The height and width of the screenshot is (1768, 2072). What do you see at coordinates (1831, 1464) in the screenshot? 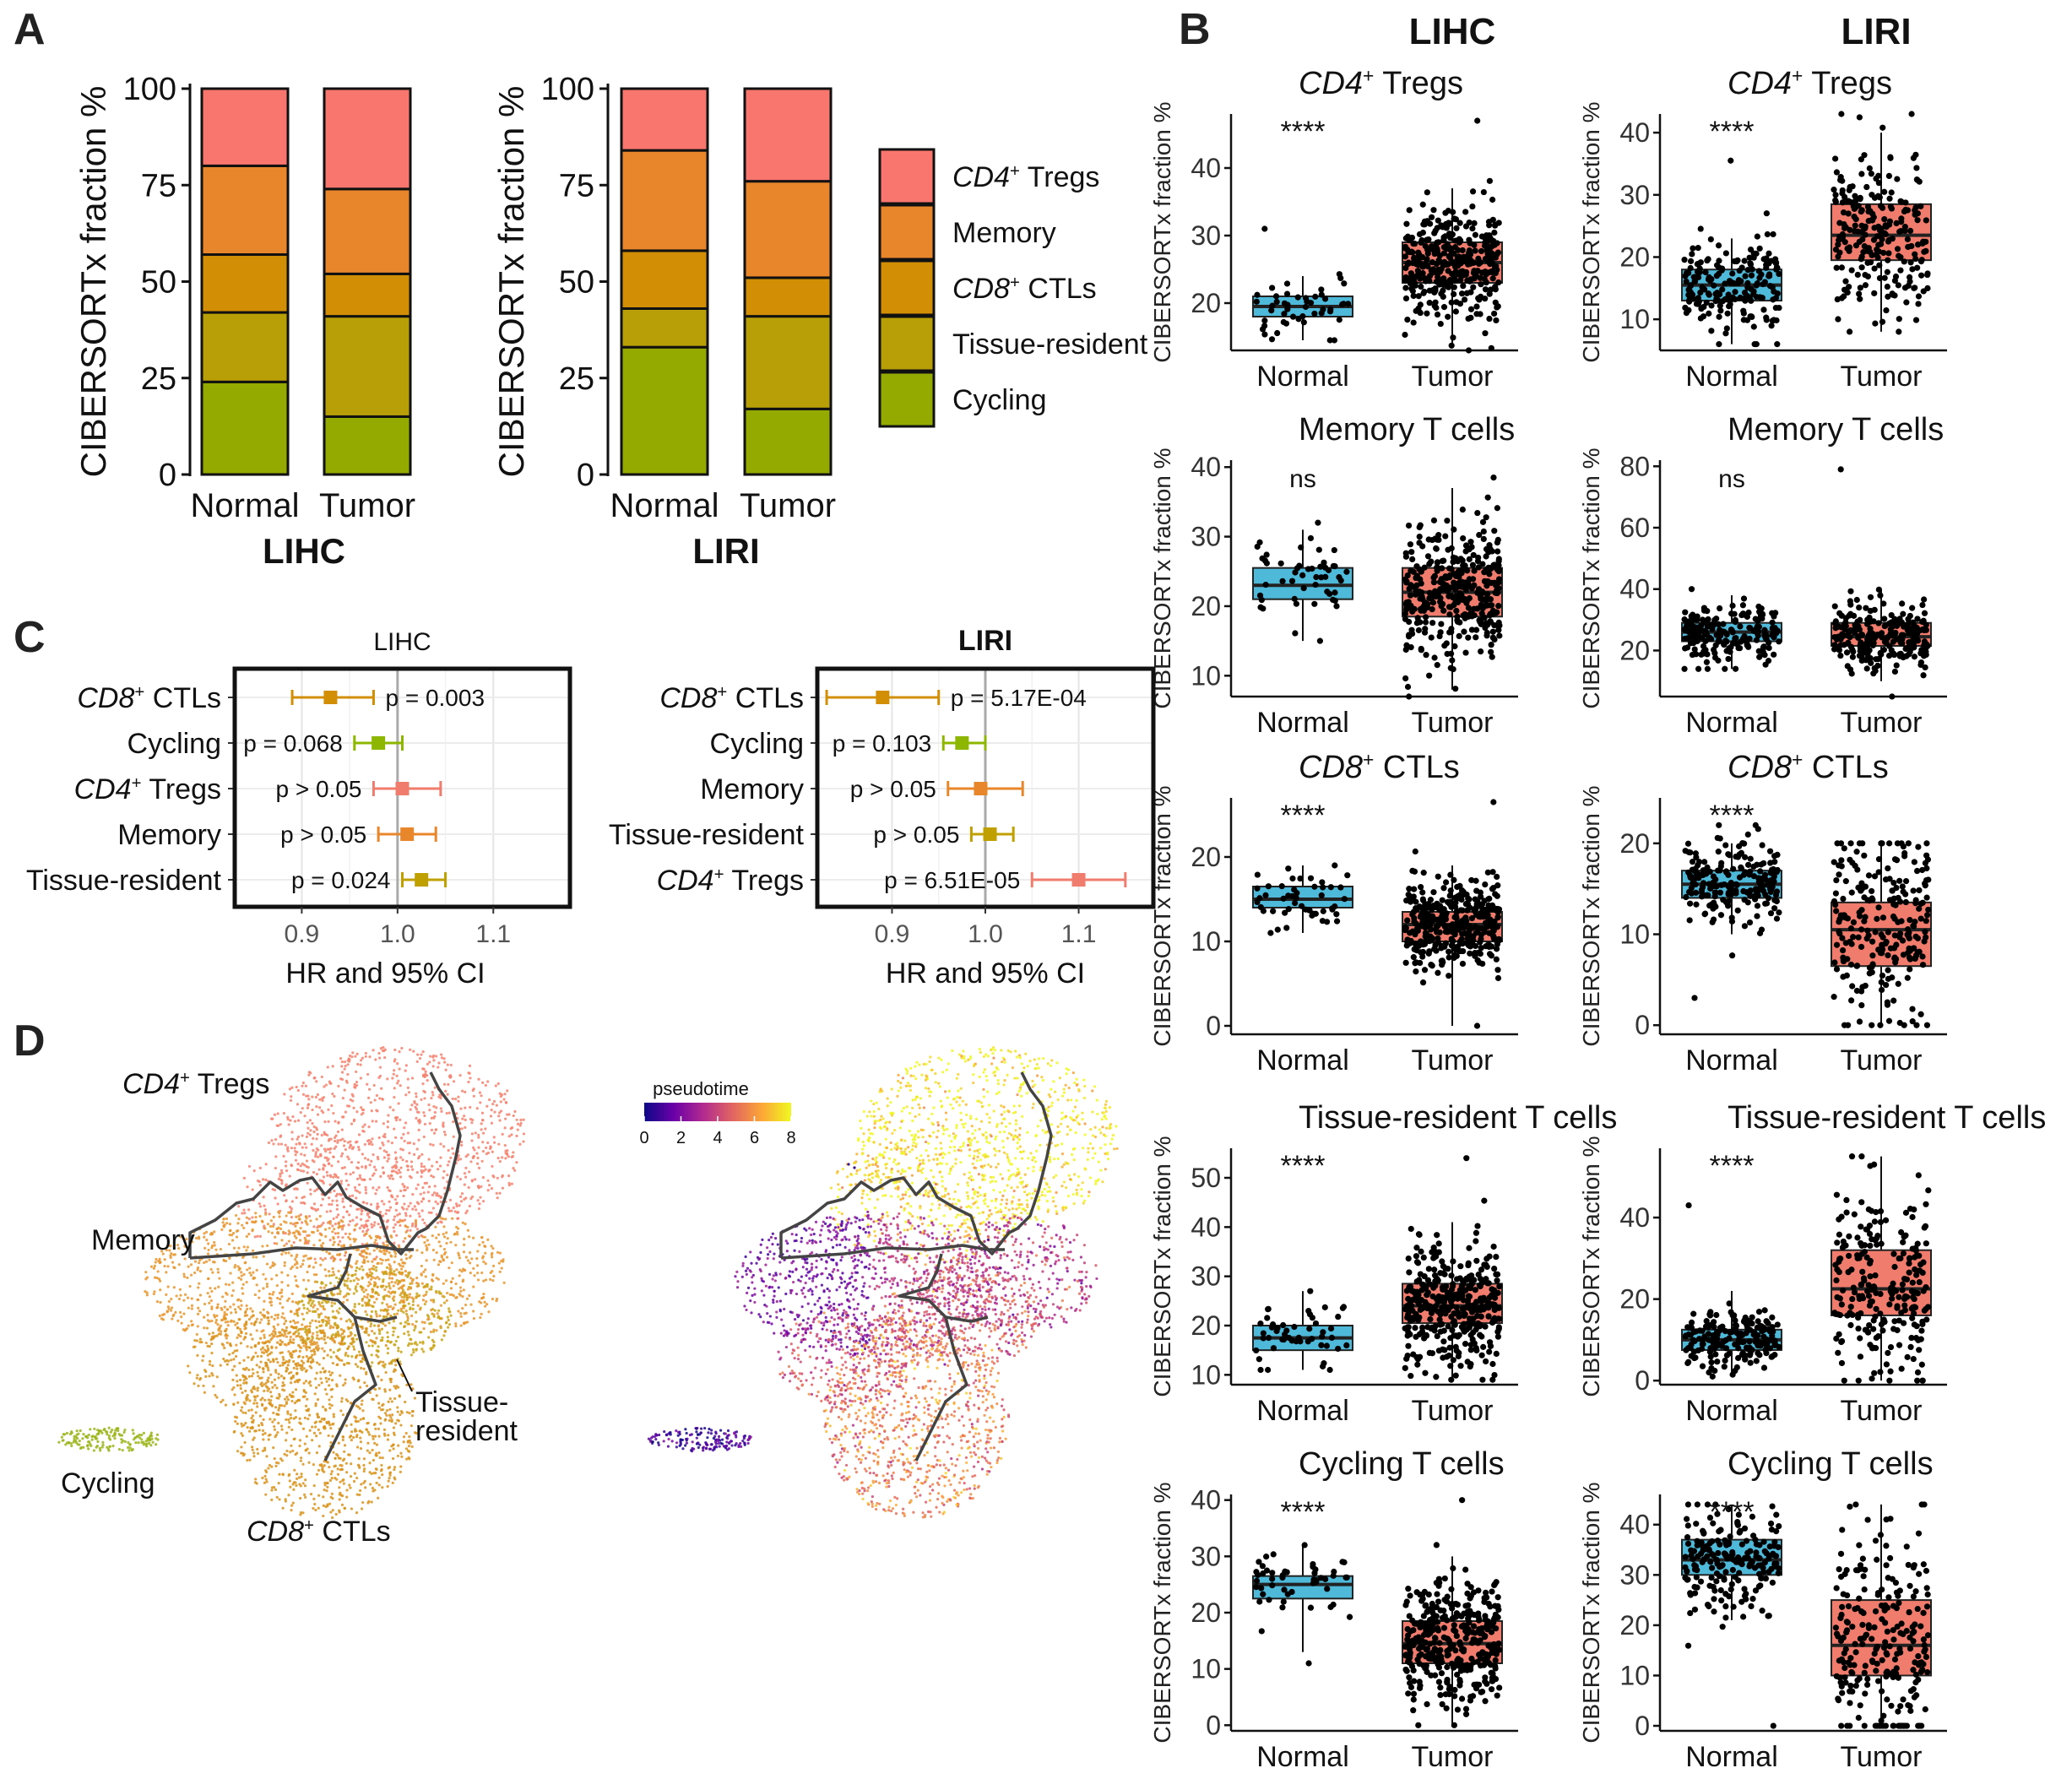
I see `box-plot-title: Cycling T cells` at bounding box center [1831, 1464].